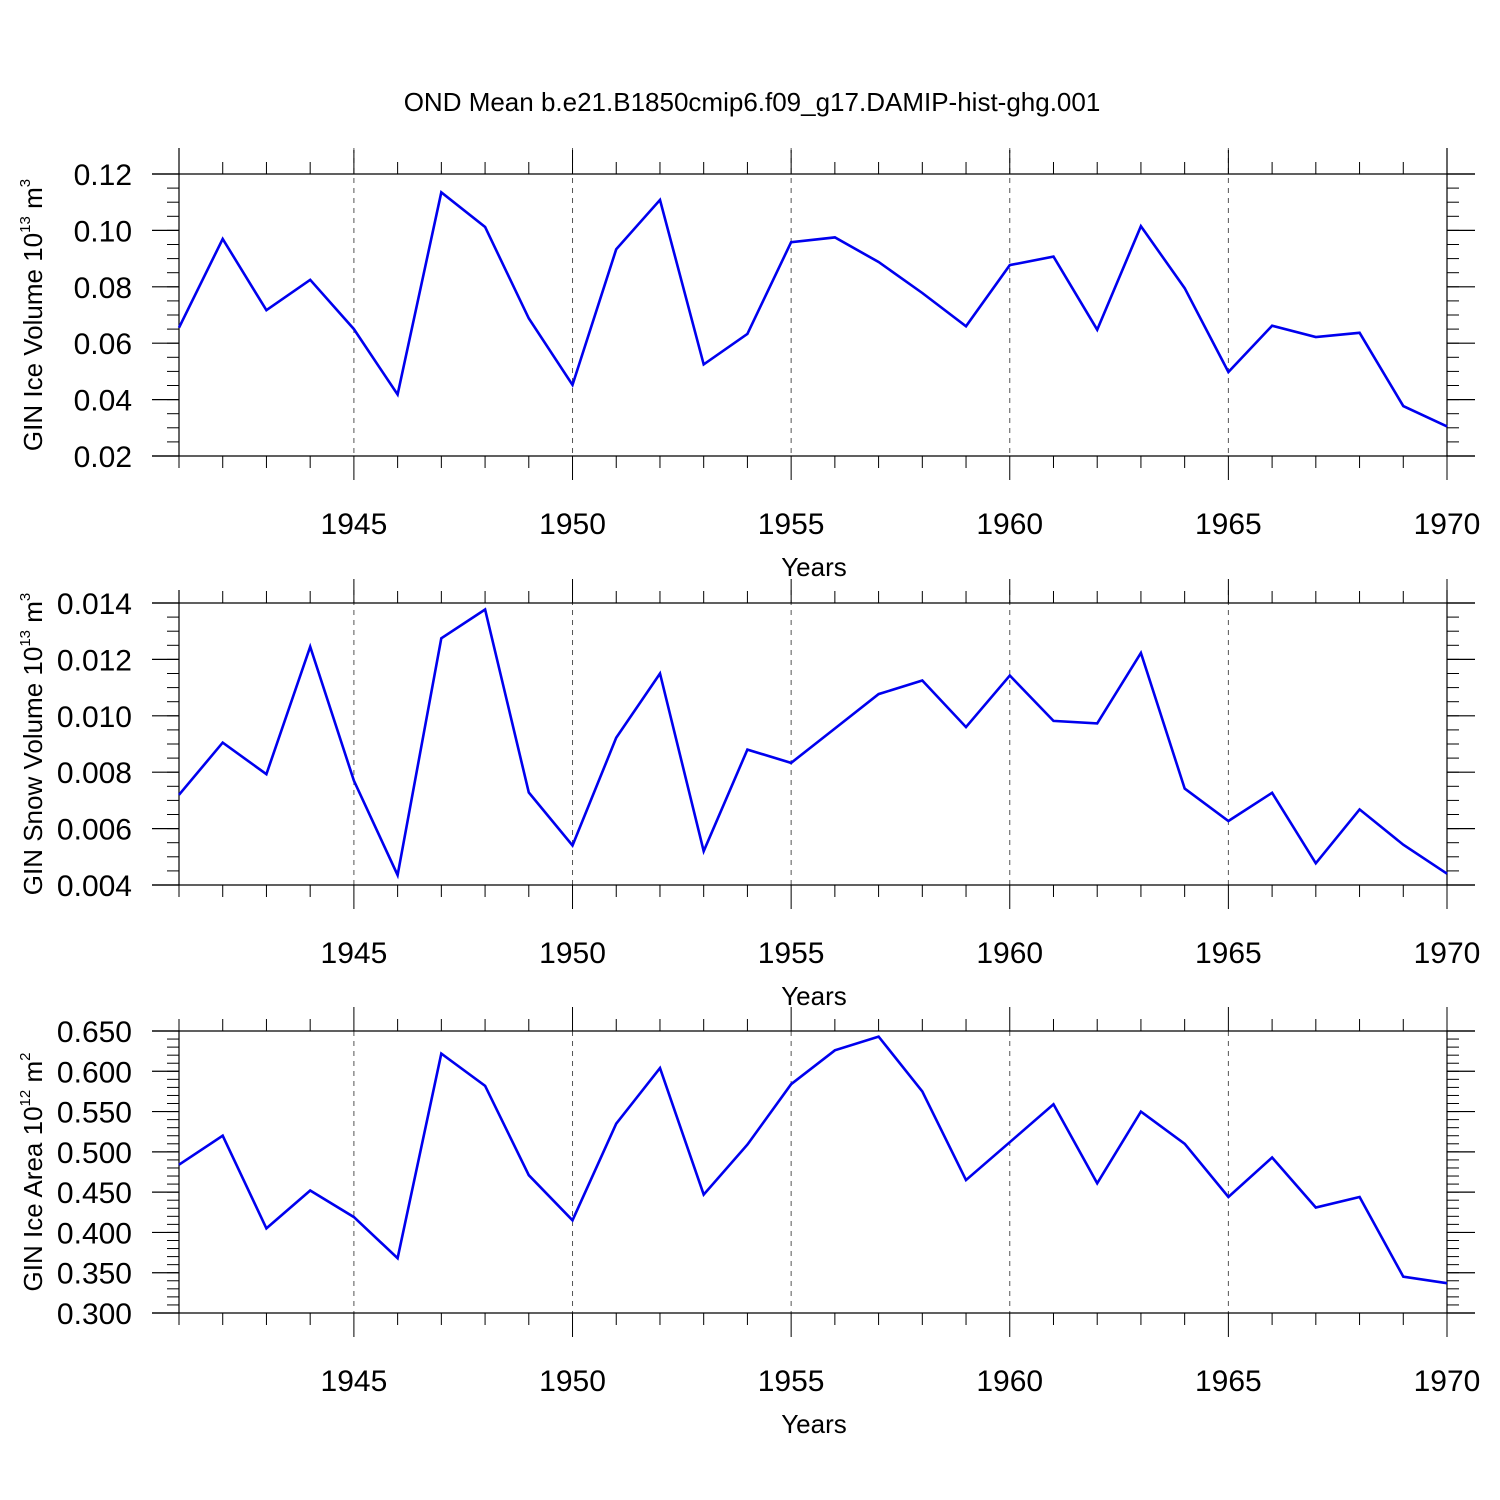 Image resolution: width=1500 pixels, height=1500 pixels. What do you see at coordinates (94, 1113) in the screenshot?
I see `y-tick-label: 0.550` at bounding box center [94, 1113].